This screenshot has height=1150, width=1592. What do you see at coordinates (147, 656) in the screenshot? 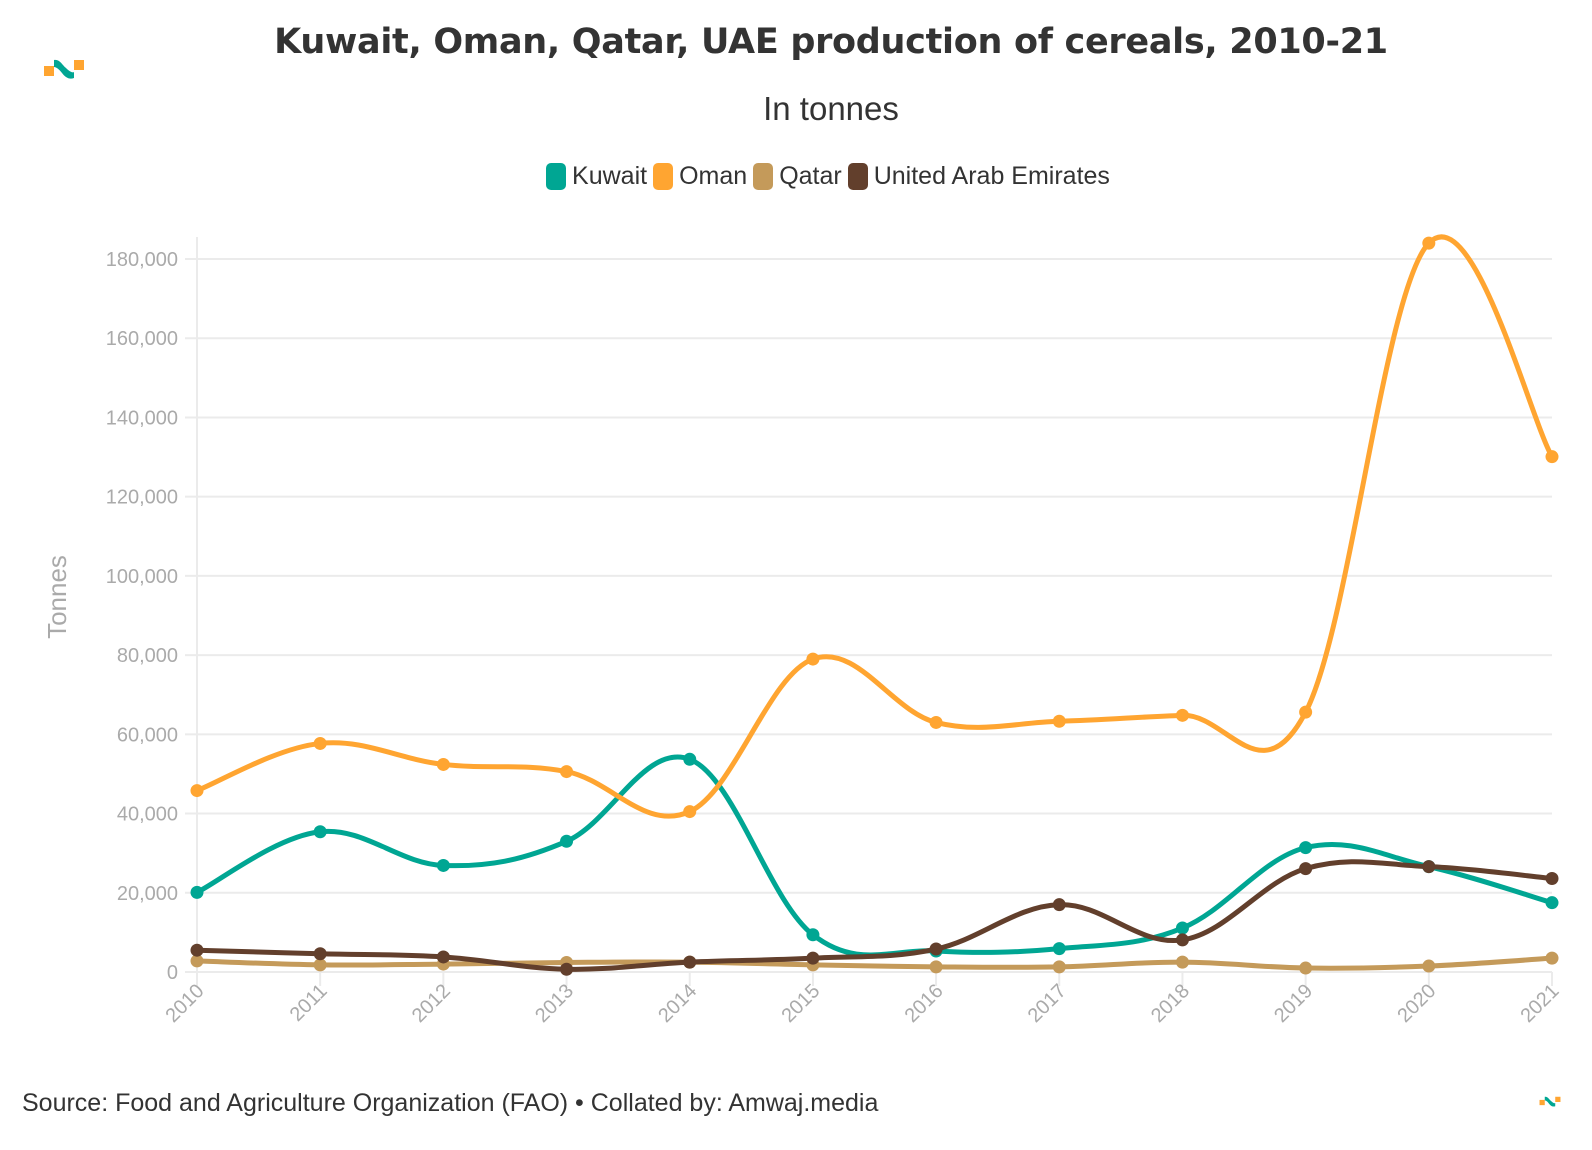
I see `y-tick-label: 80,000` at bounding box center [147, 656].